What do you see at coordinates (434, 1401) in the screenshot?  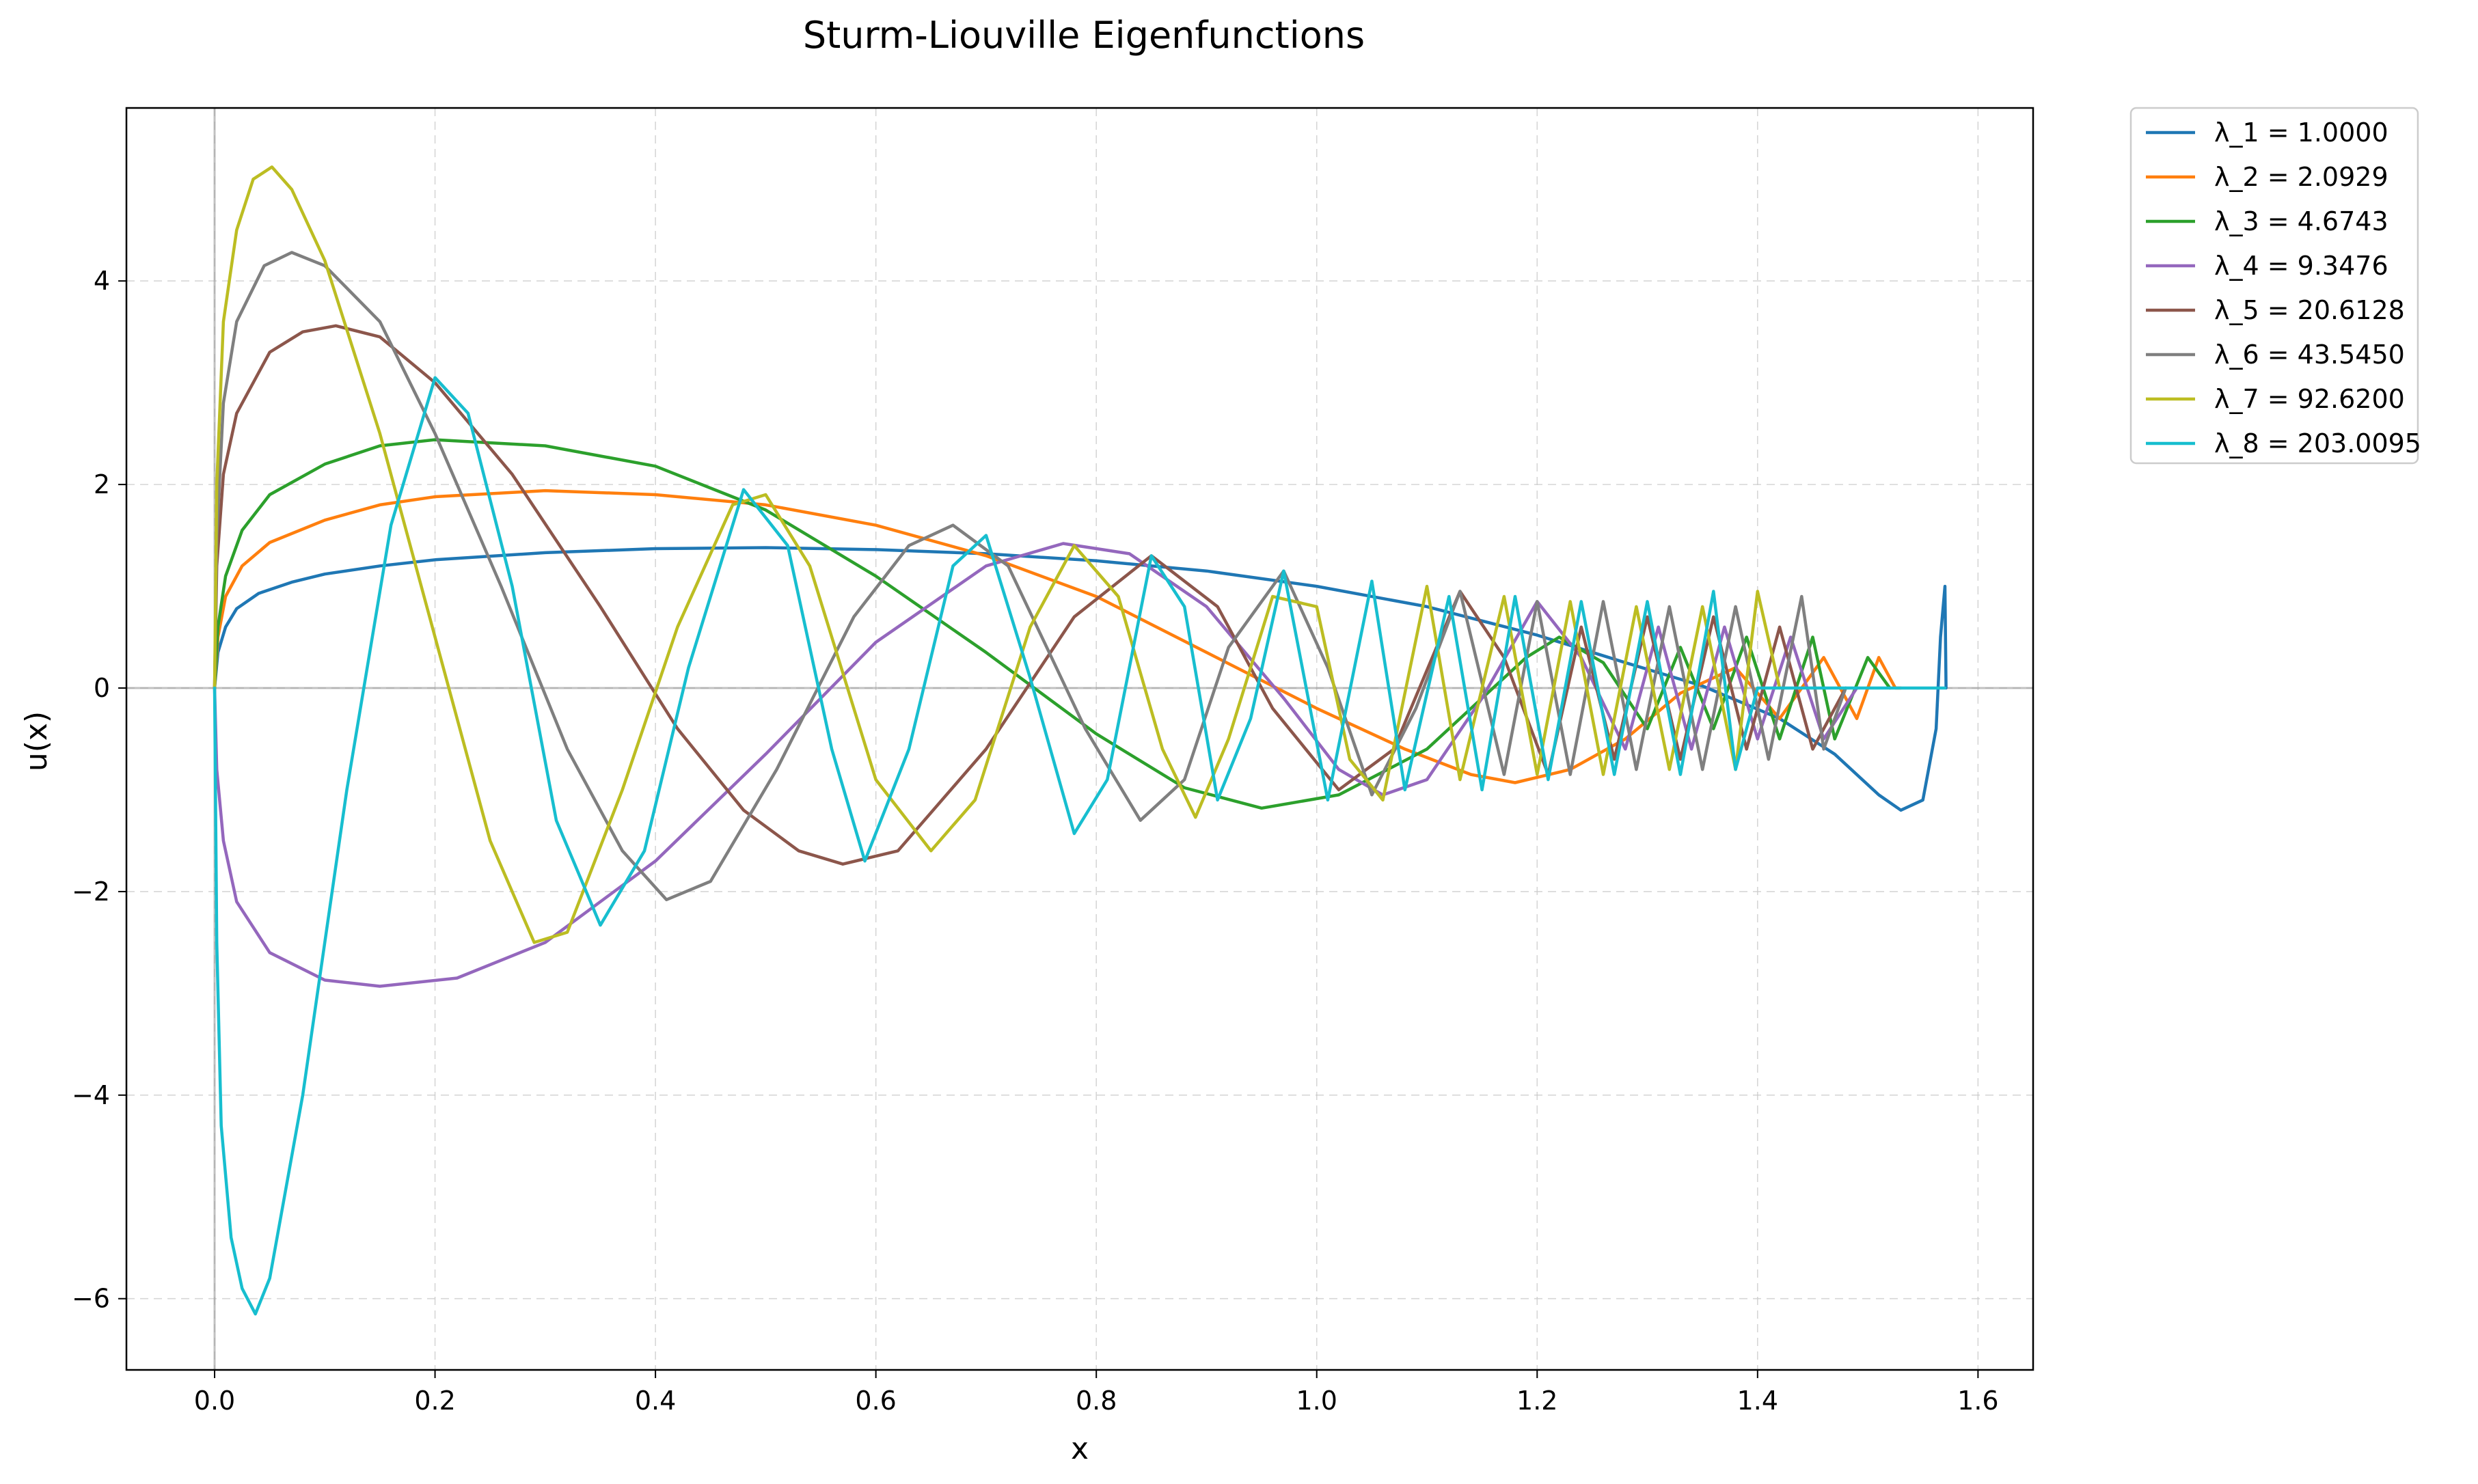 I see `x-tick-label: 0.2` at bounding box center [434, 1401].